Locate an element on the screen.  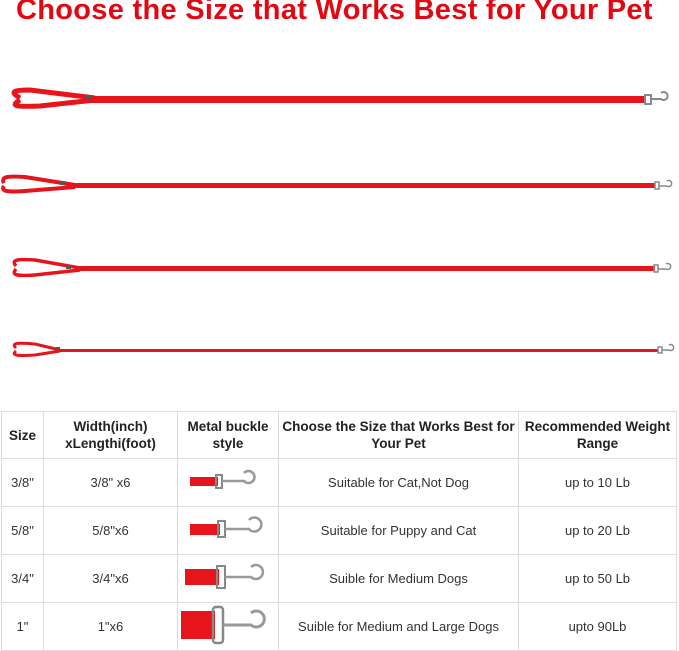
cell-size: 3/4" is located at coordinates (22, 578).